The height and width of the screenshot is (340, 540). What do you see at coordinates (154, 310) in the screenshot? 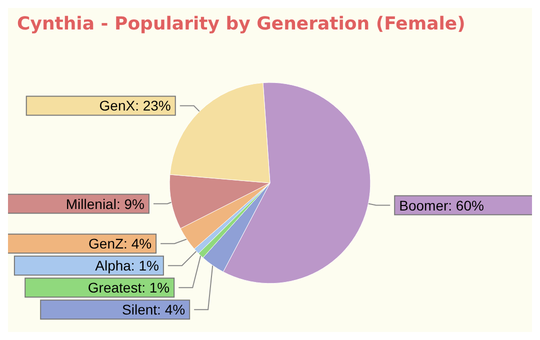
I see `slice-label: Silent: 4%` at bounding box center [154, 310].